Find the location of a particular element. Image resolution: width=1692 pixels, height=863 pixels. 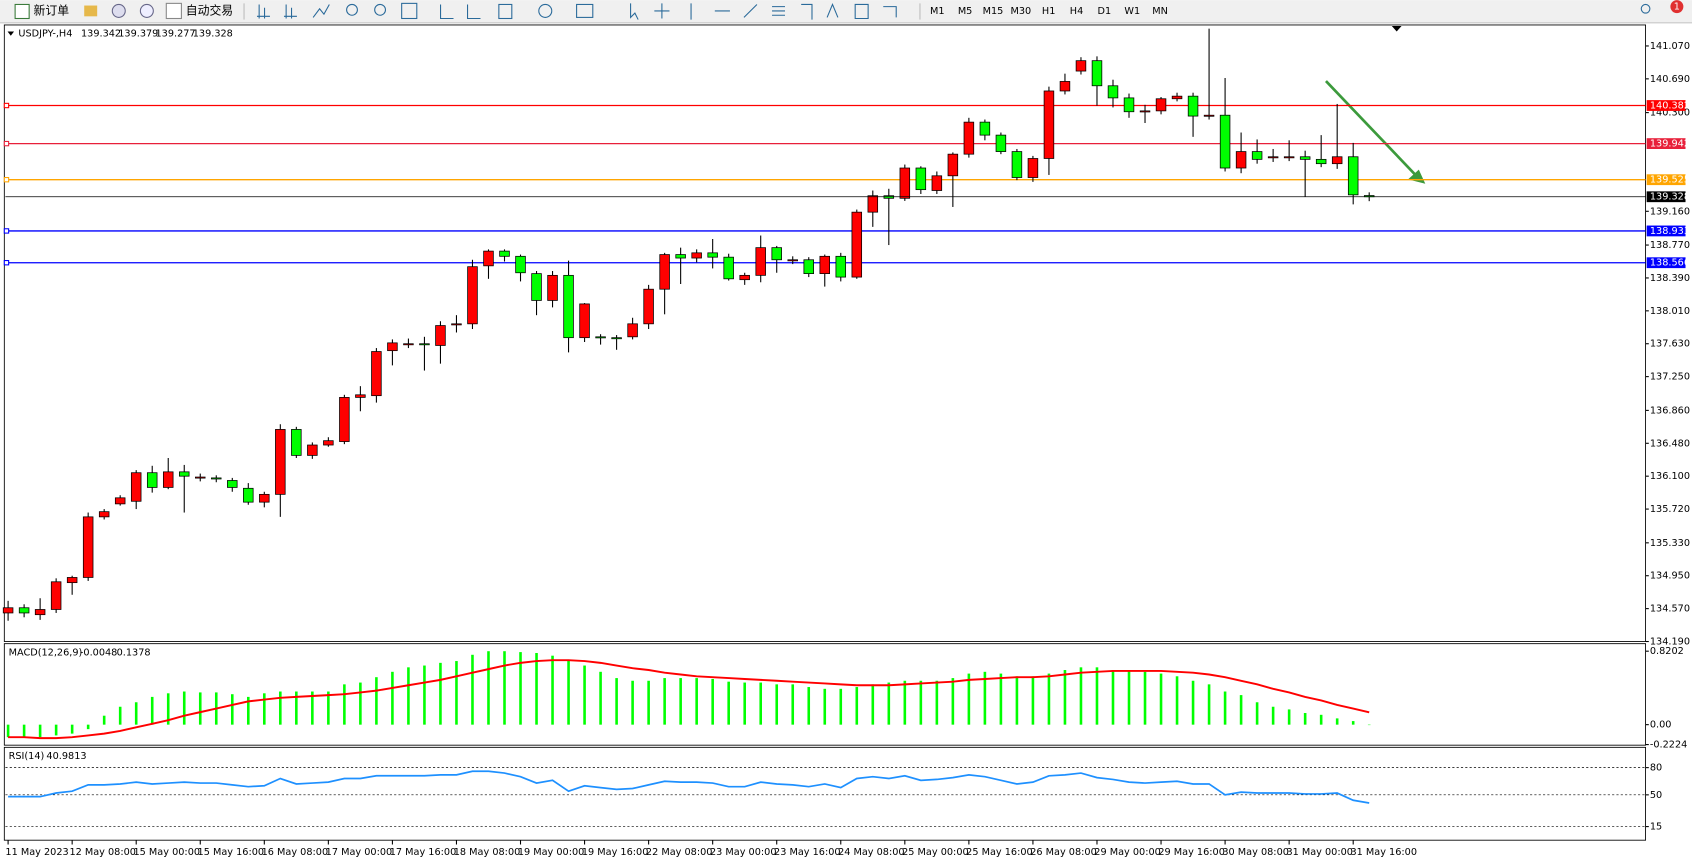

y-tick-label: 141.070 is located at coordinates (1670, 46).